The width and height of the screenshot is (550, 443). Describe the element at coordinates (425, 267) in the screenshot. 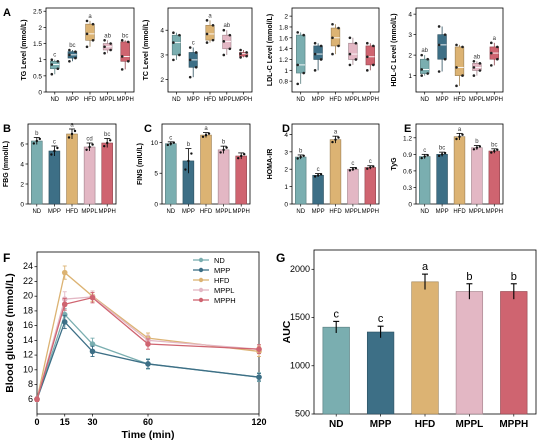

I see `significance-letter: a` at that location.